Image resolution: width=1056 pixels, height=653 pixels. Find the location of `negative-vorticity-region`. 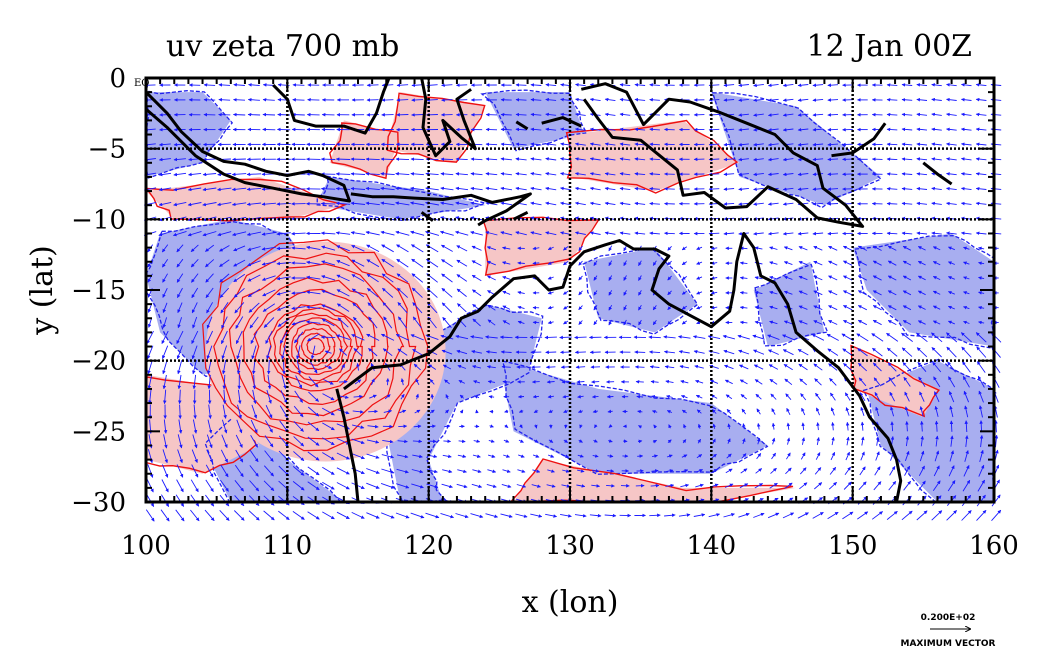

negative-vorticity-region is located at coordinates (535, 120).